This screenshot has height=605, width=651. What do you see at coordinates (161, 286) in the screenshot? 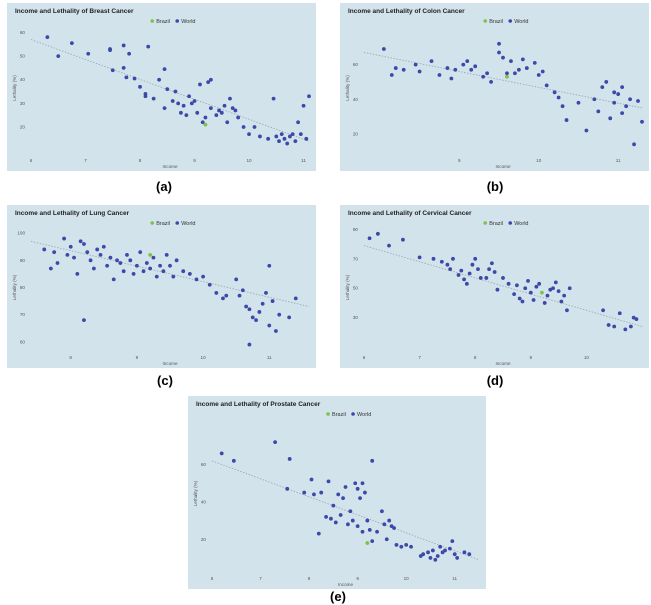
I see `chart-background` at bounding box center [161, 286].